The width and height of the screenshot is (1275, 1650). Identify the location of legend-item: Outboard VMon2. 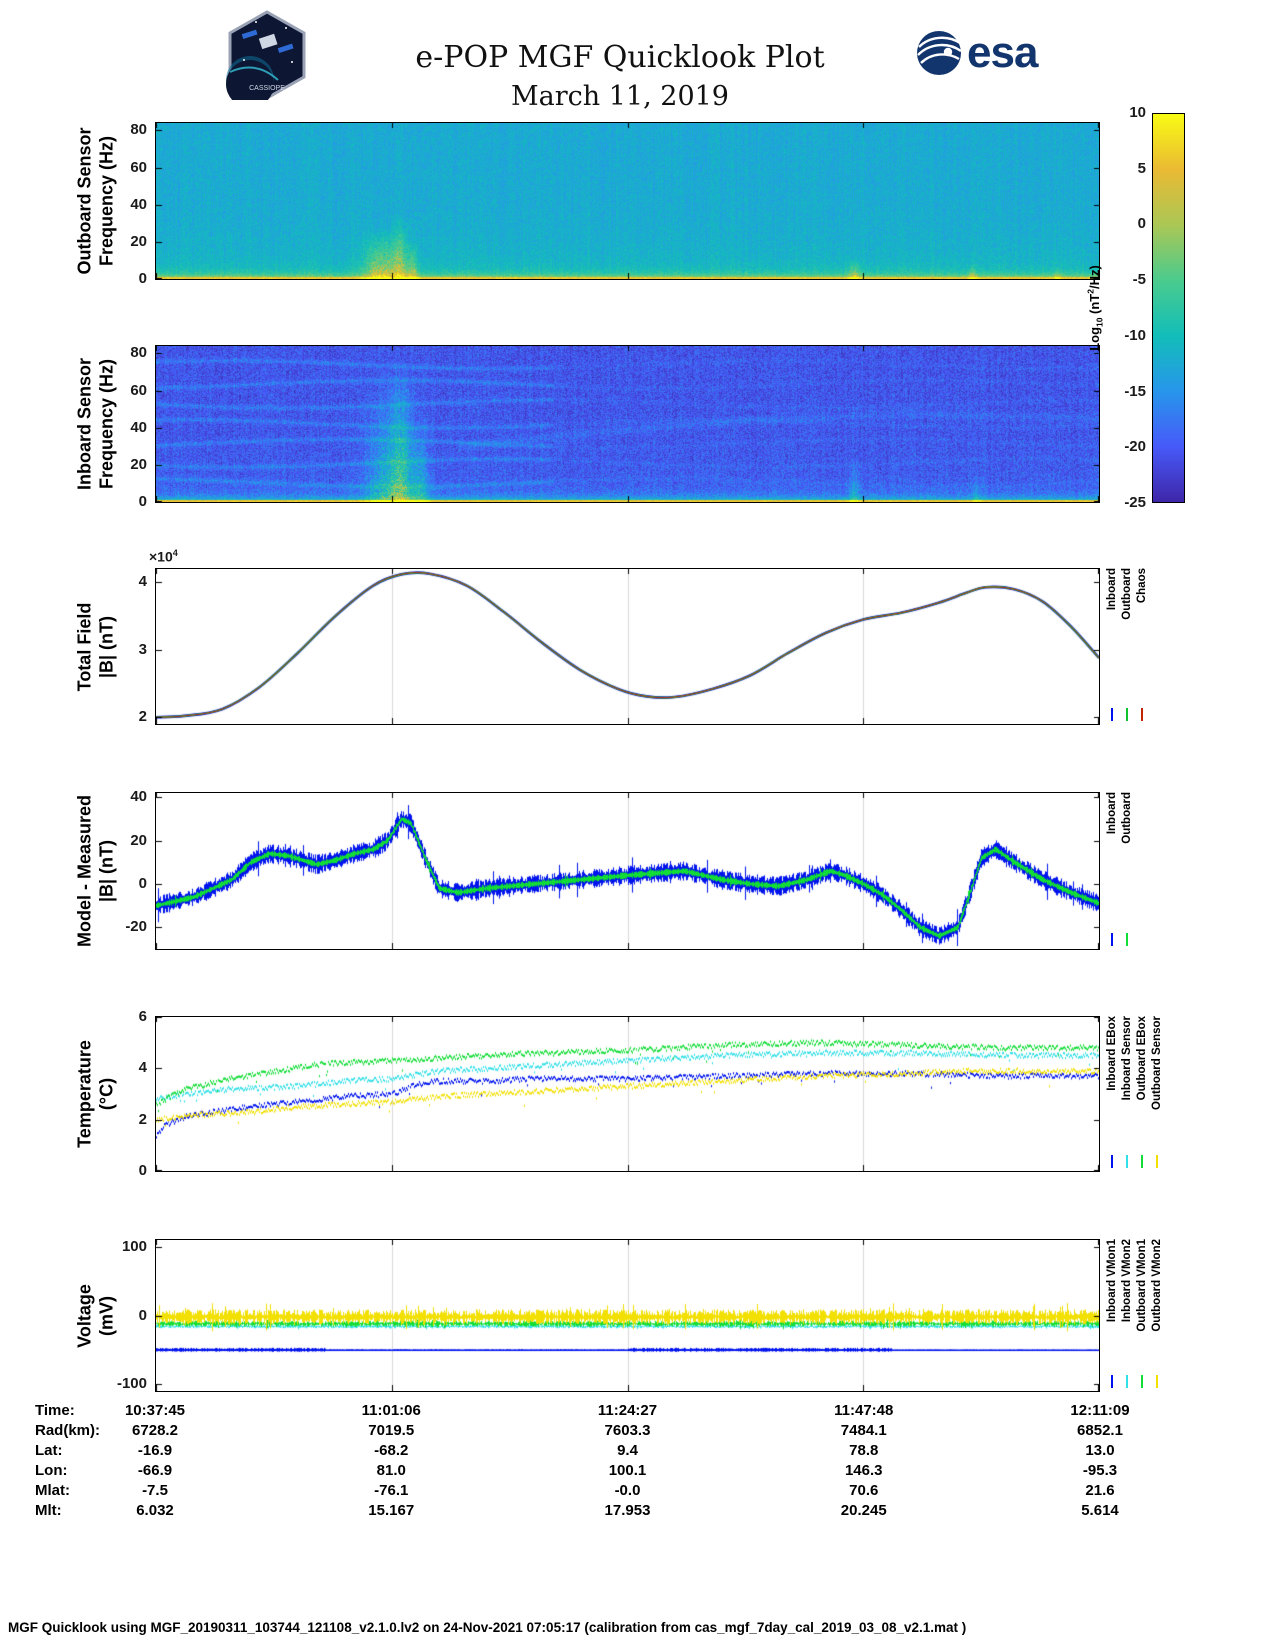
(1157, 1315).